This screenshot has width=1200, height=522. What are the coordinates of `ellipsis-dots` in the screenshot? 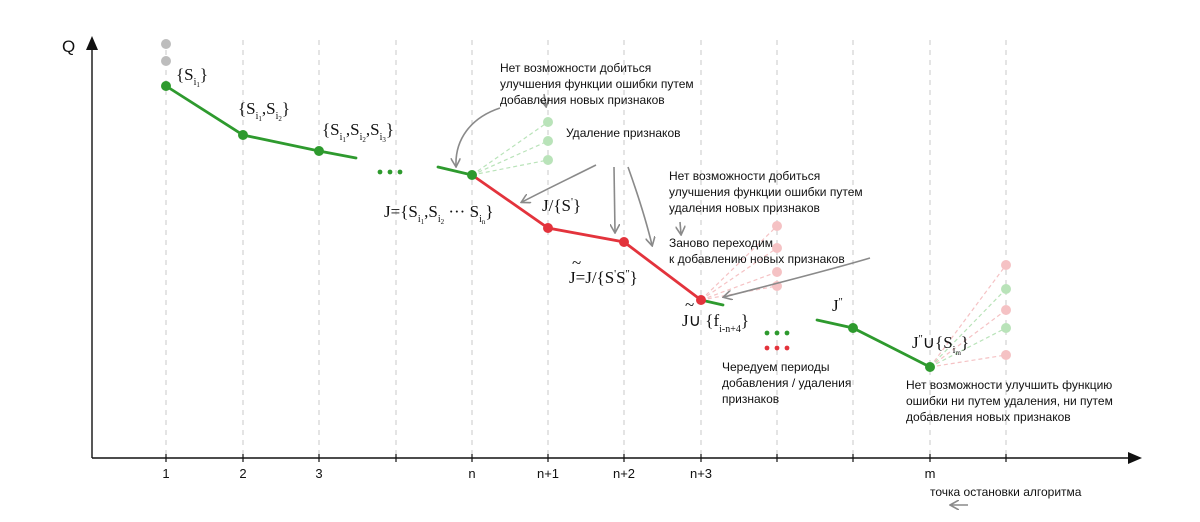 It's located at (583, 260).